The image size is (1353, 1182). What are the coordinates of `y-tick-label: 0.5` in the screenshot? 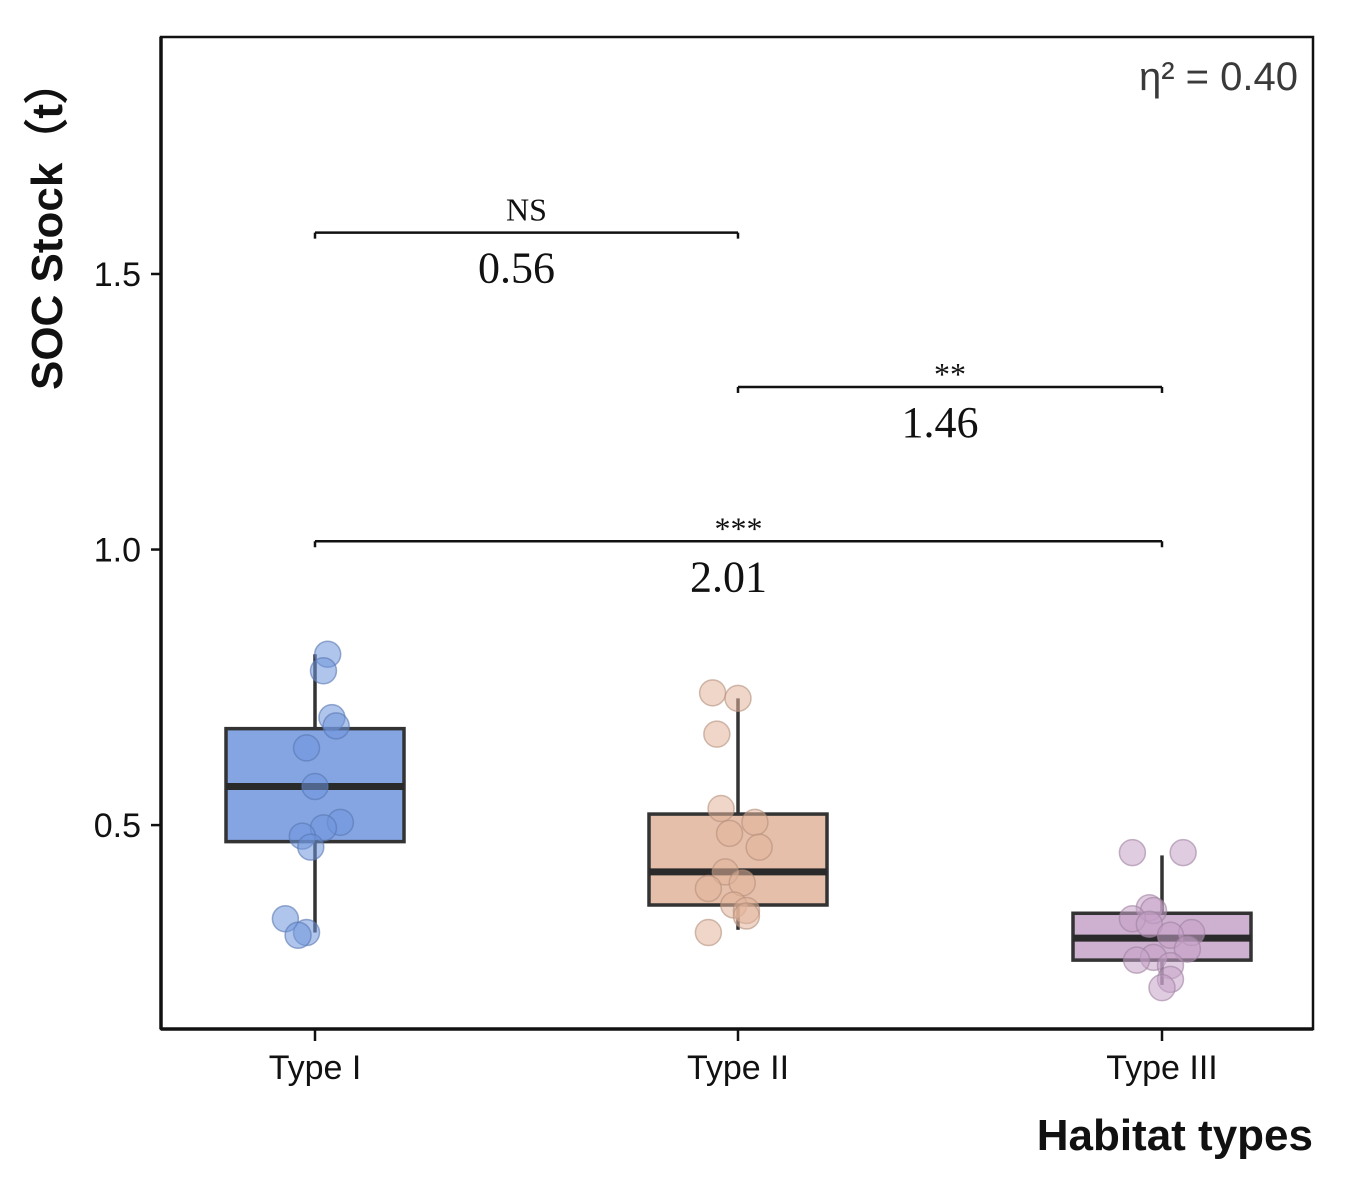 It's located at (117, 826).